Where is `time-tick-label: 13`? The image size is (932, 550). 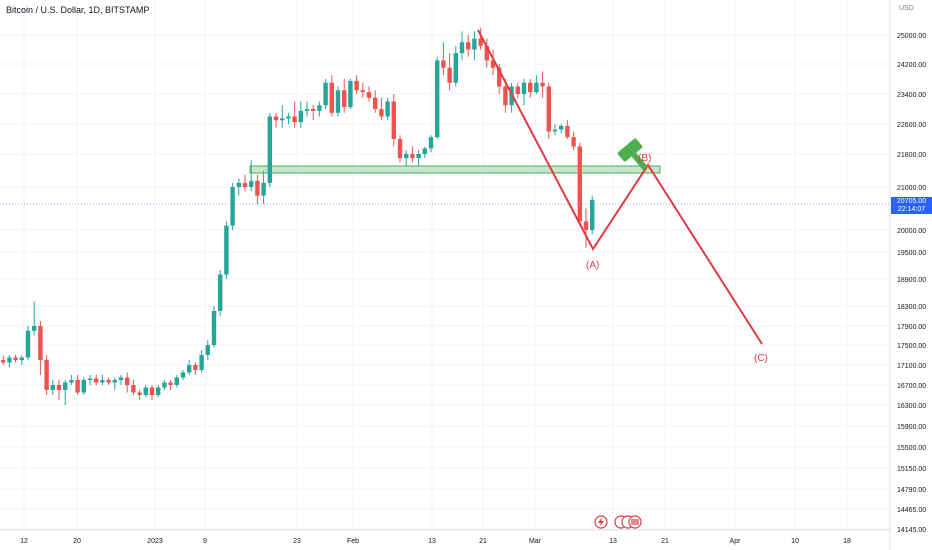 time-tick-label: 13 is located at coordinates (613, 541).